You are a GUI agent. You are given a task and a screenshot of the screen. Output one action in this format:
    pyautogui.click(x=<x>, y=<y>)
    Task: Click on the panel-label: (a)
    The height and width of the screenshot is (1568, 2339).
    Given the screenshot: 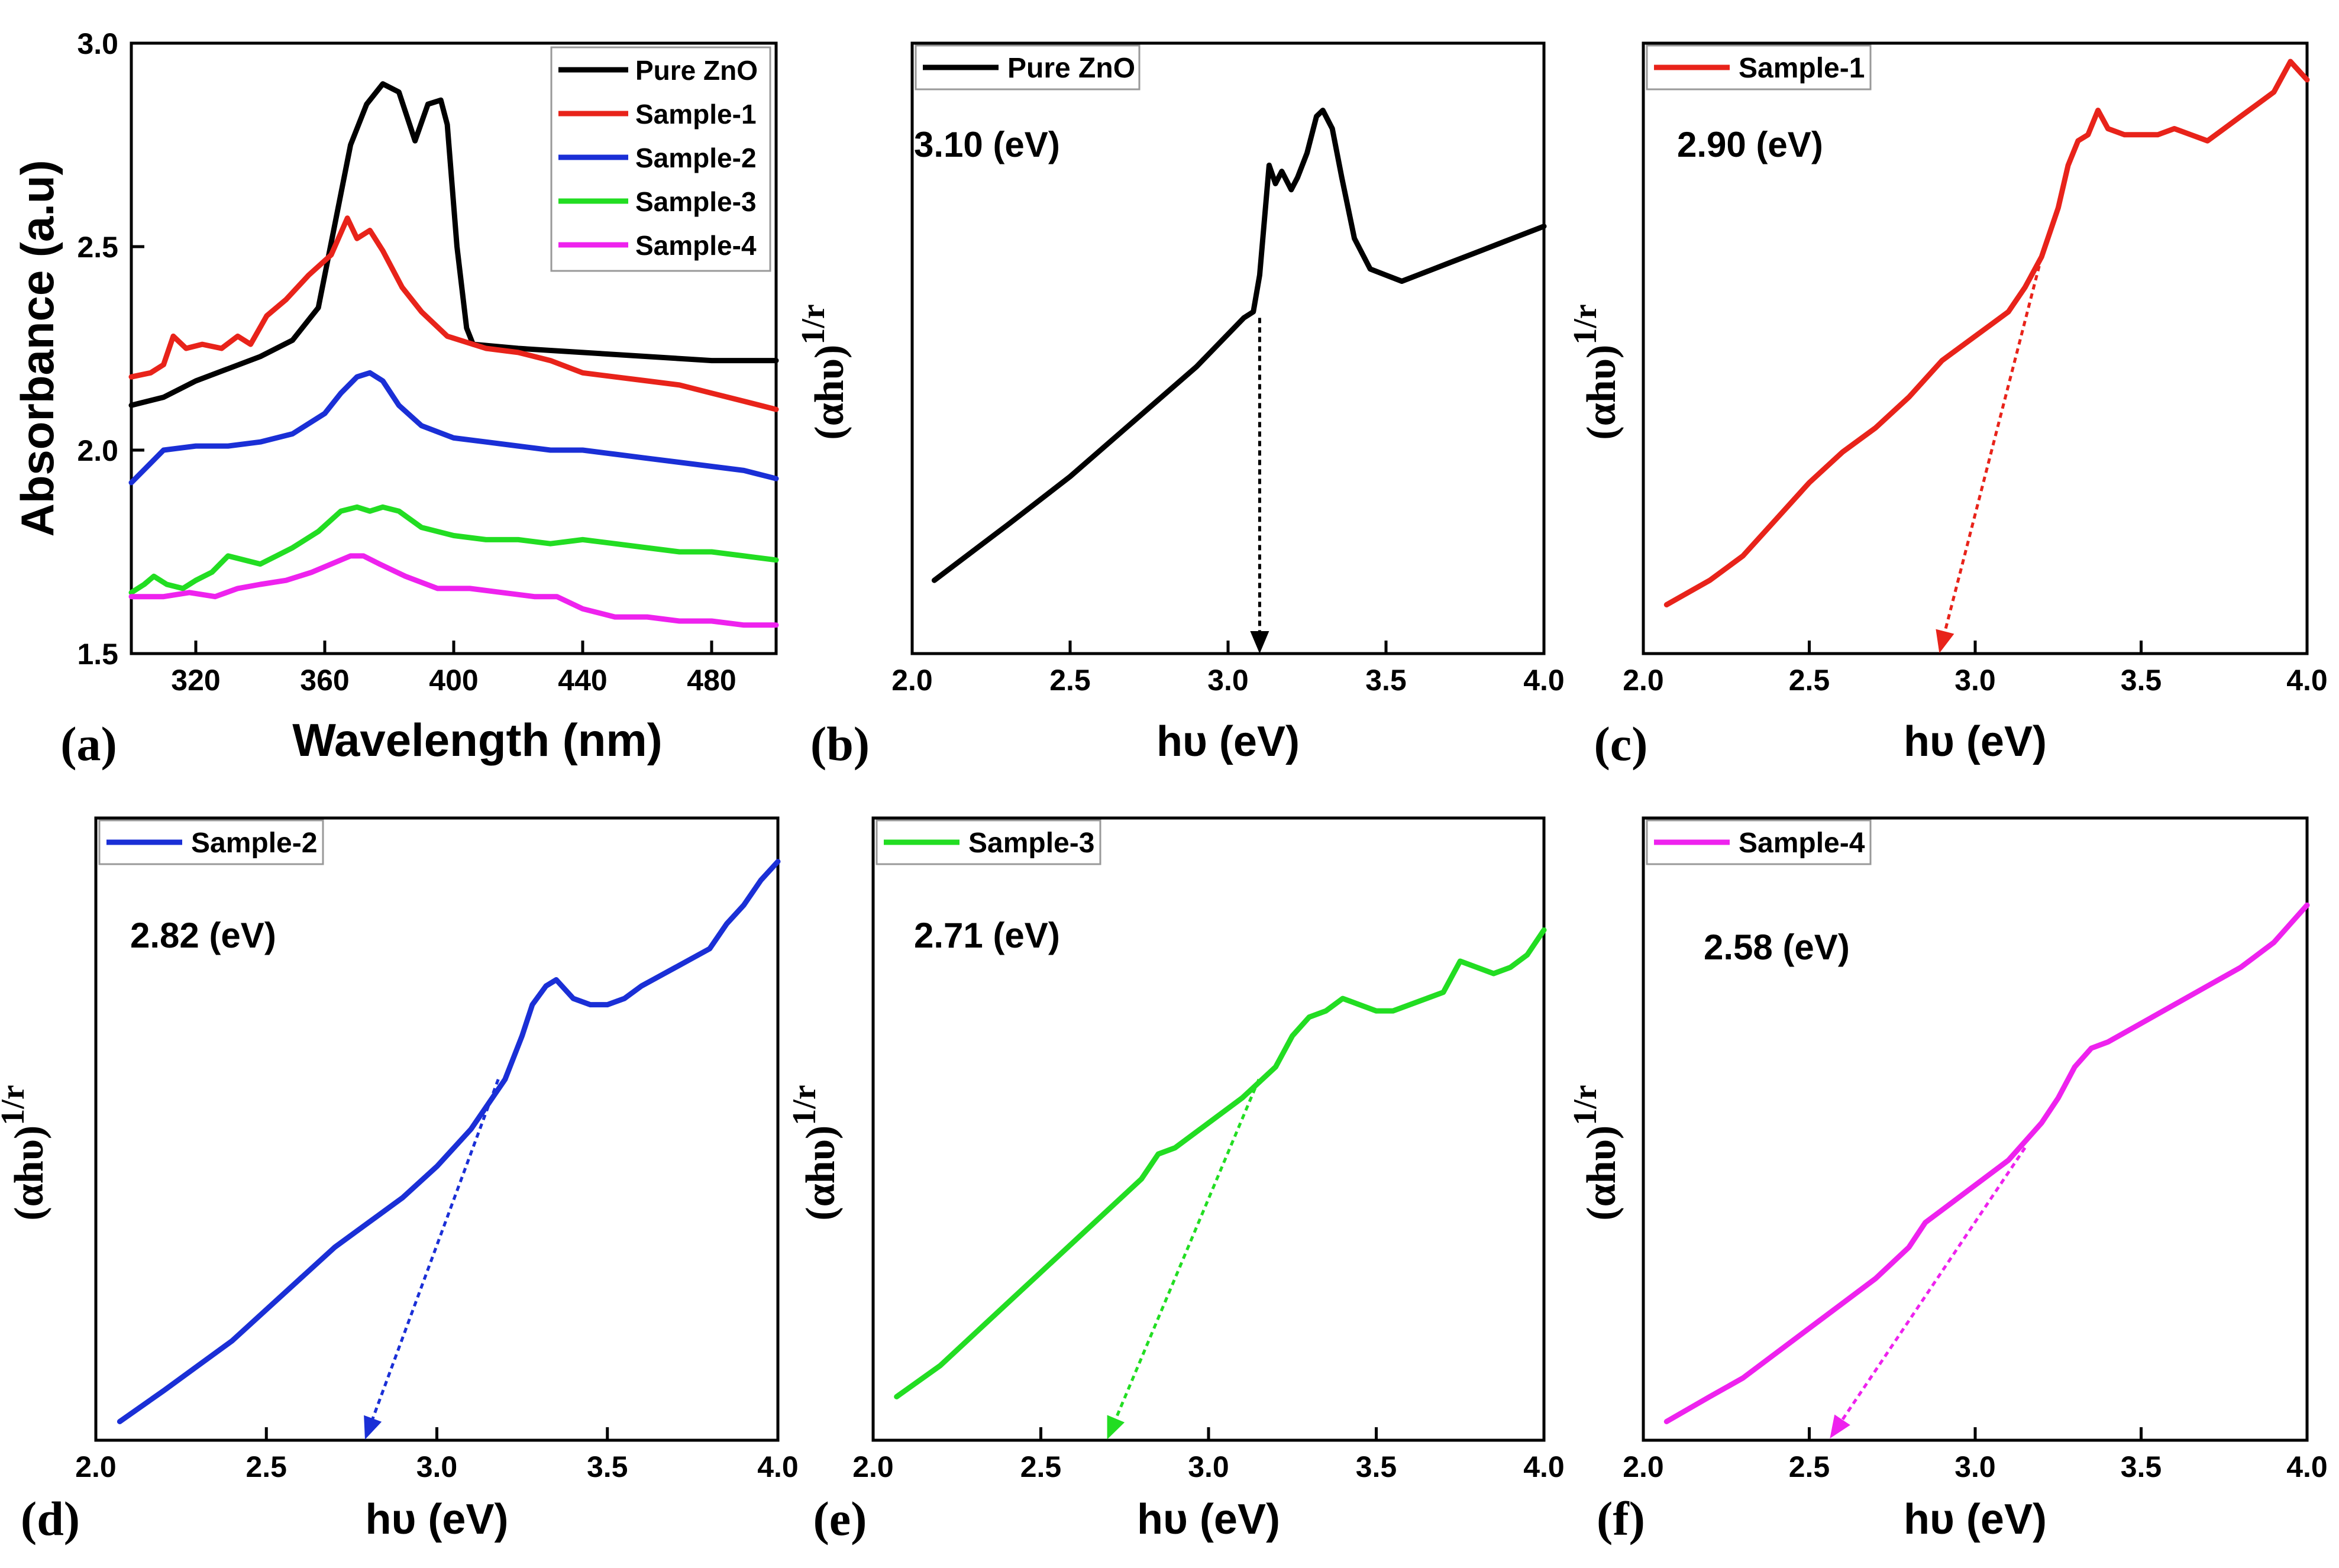 What is the action you would take?
    pyautogui.click(x=89, y=744)
    